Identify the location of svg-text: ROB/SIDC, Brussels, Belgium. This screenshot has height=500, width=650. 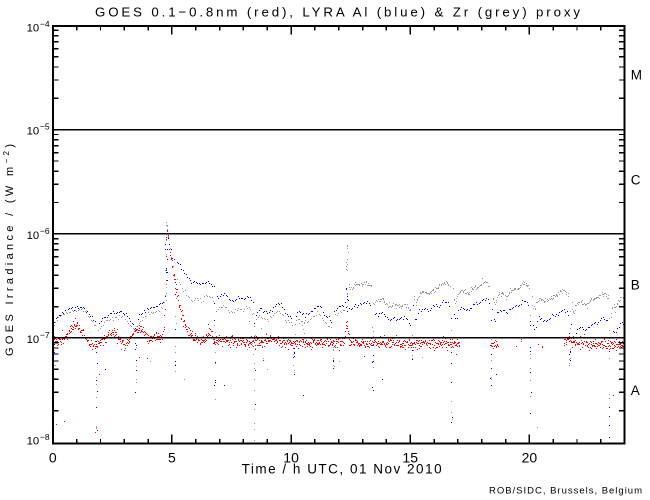
(565, 490).